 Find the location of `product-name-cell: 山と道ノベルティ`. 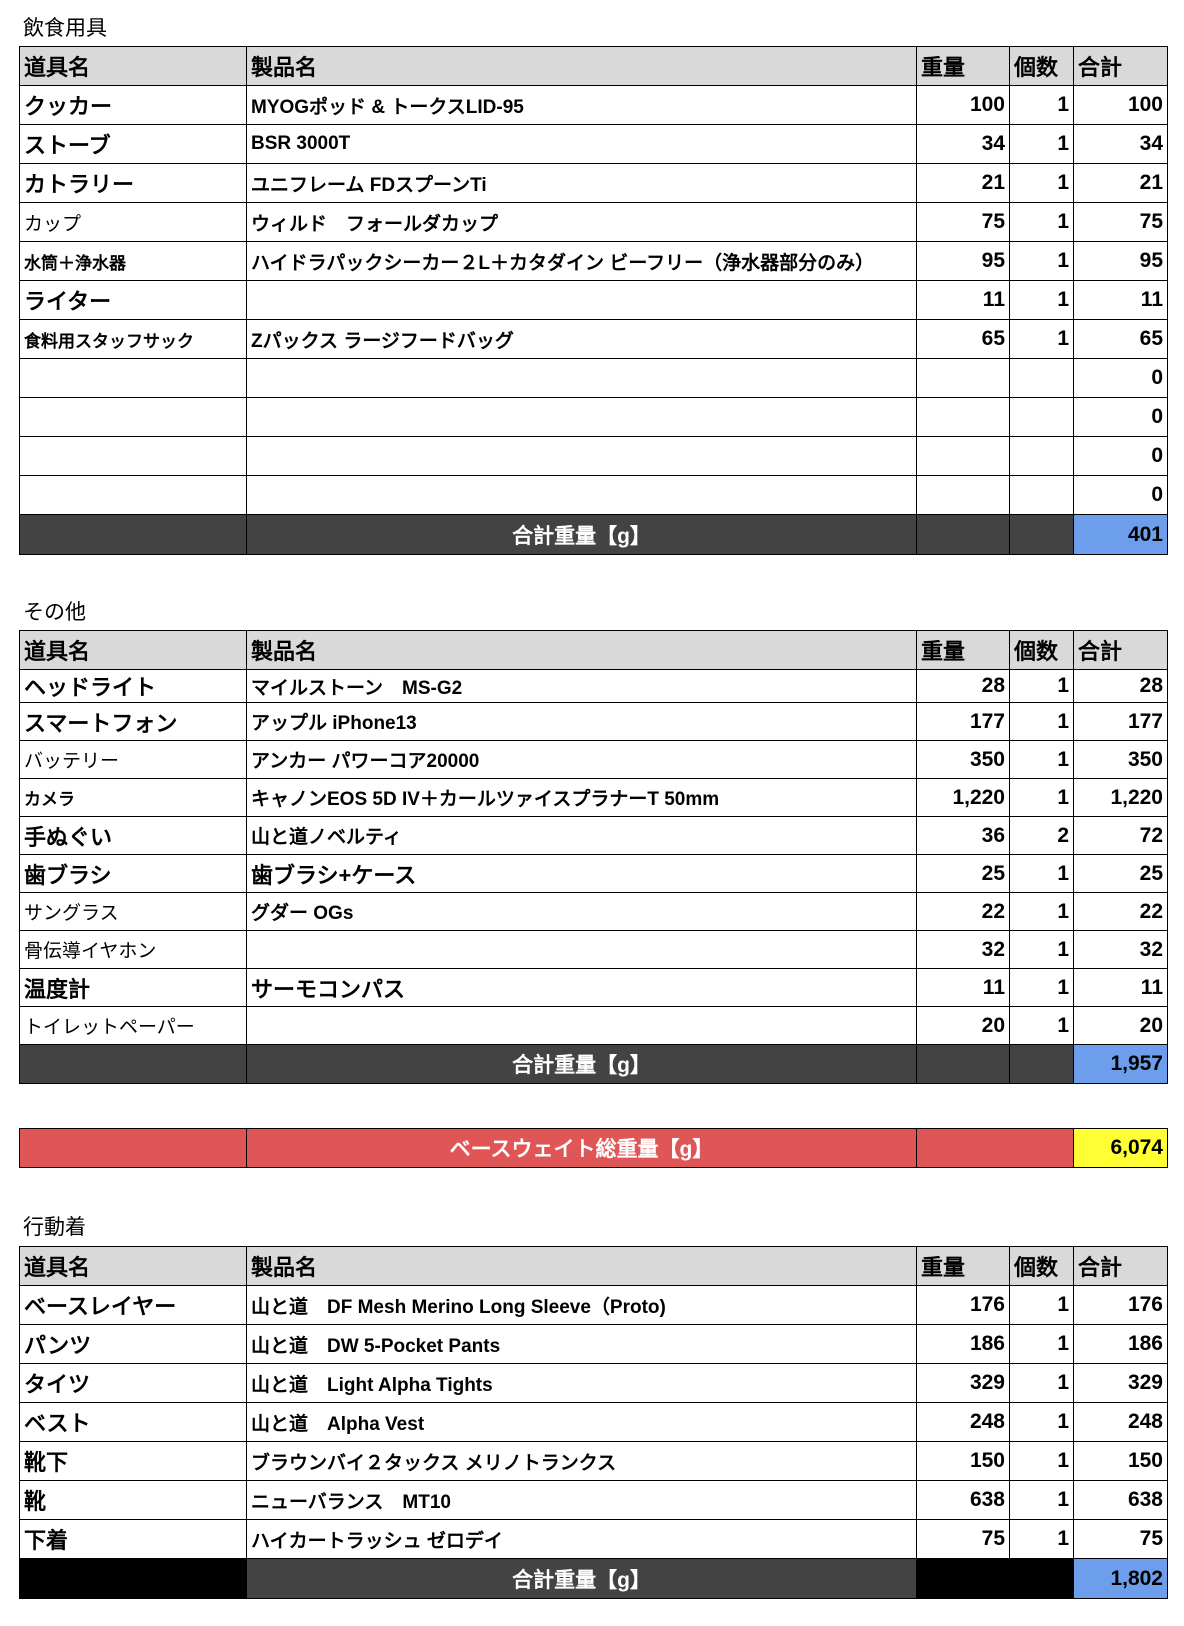

product-name-cell: 山と道ノベルティ is located at coordinates (581, 835).